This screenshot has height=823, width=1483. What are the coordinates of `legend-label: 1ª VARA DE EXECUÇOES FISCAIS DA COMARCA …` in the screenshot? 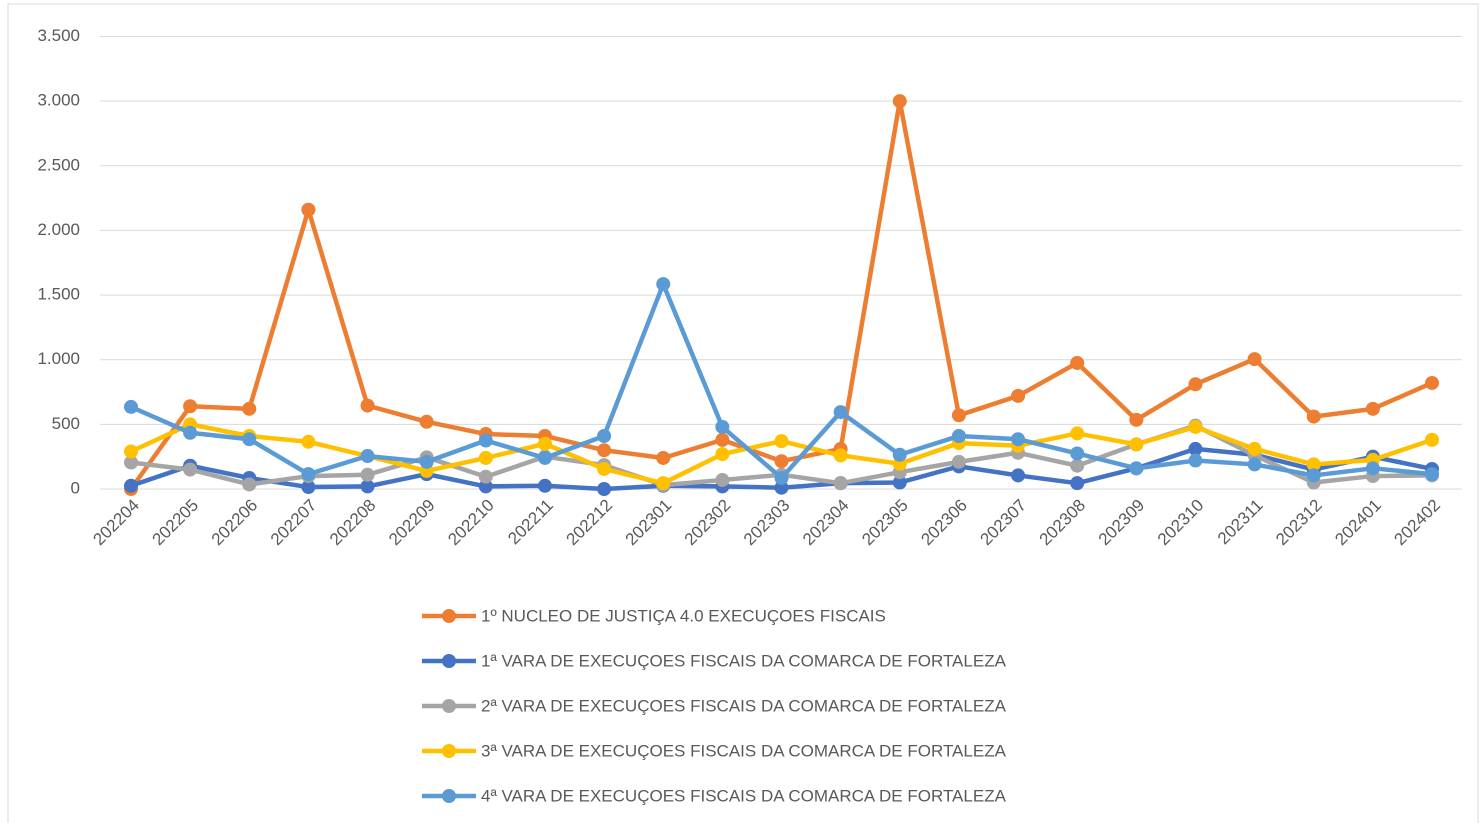 It's located at (744, 660).